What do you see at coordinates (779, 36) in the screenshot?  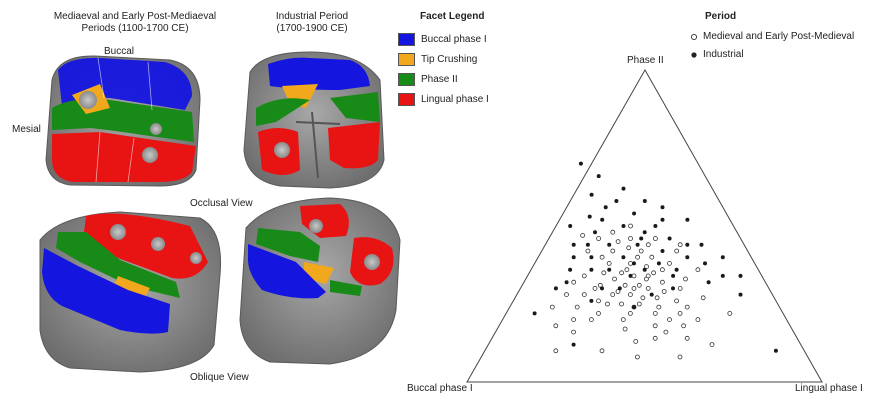 I see `period-legend-label-medieval: Medieval and Early Post-Medieval` at bounding box center [779, 36].